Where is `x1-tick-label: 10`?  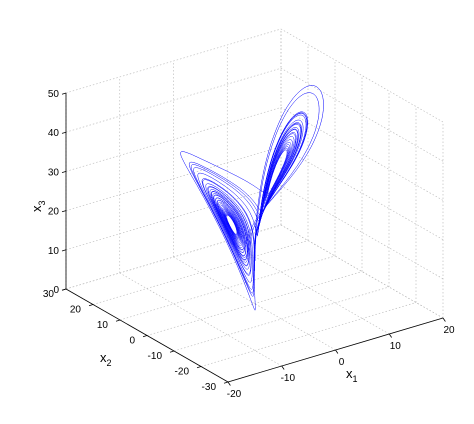 x1-tick-label: 10 is located at coordinates (396, 346).